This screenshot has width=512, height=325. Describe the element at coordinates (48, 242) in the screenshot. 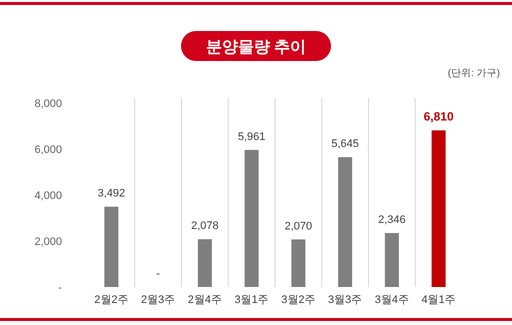

I see `y-tick-label: 2,000` at that location.